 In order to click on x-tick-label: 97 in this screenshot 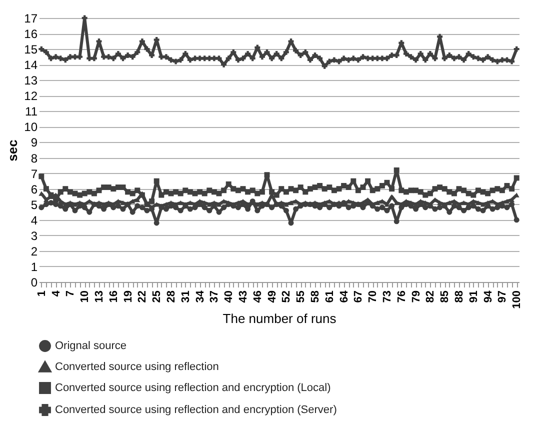, I will do `click(502, 296)`.